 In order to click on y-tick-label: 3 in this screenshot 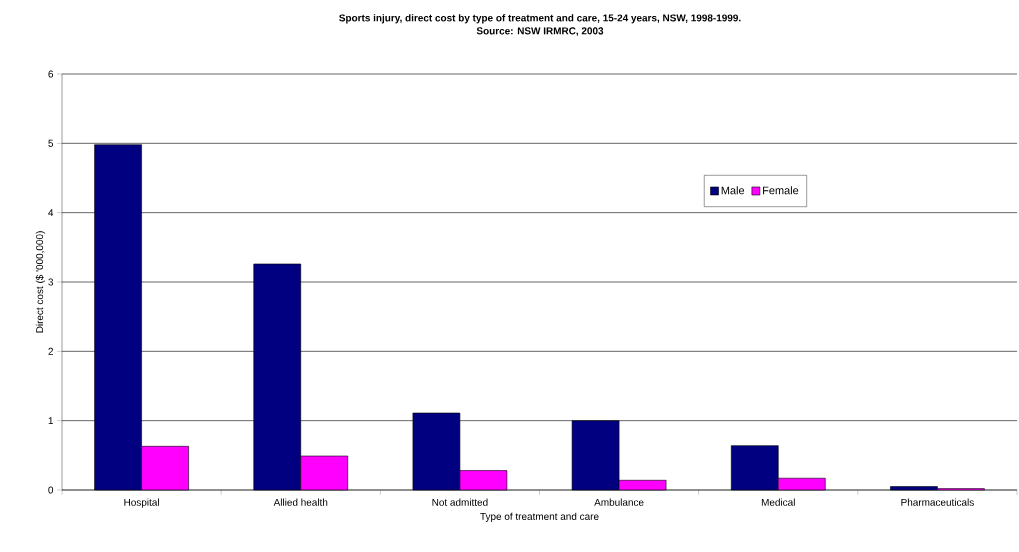, I will do `click(51, 282)`.